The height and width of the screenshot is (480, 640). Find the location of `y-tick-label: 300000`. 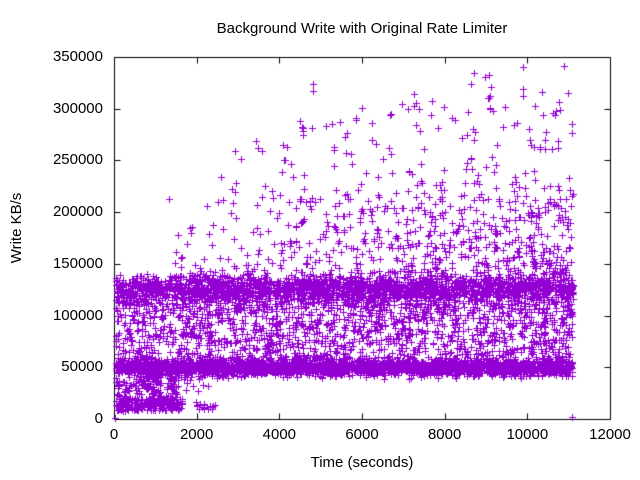

y-tick-label: 300000 is located at coordinates (77, 108).